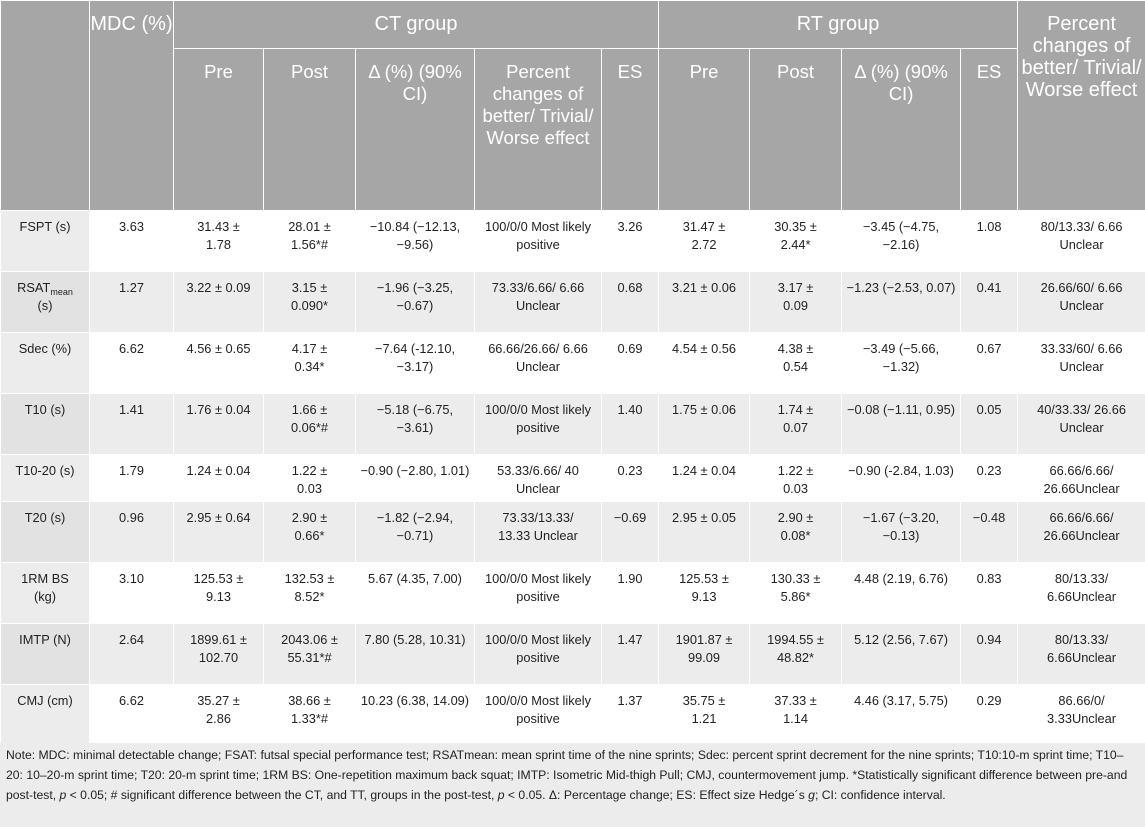  What do you see at coordinates (989, 241) in the screenshot?
I see `rt-es-cell: 1.08` at bounding box center [989, 241].